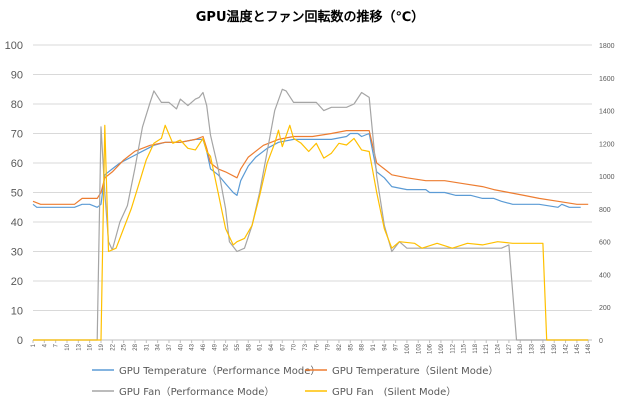  Describe the element at coordinates (170, 346) in the screenshot. I see `x-tick-label: 37` at that location.